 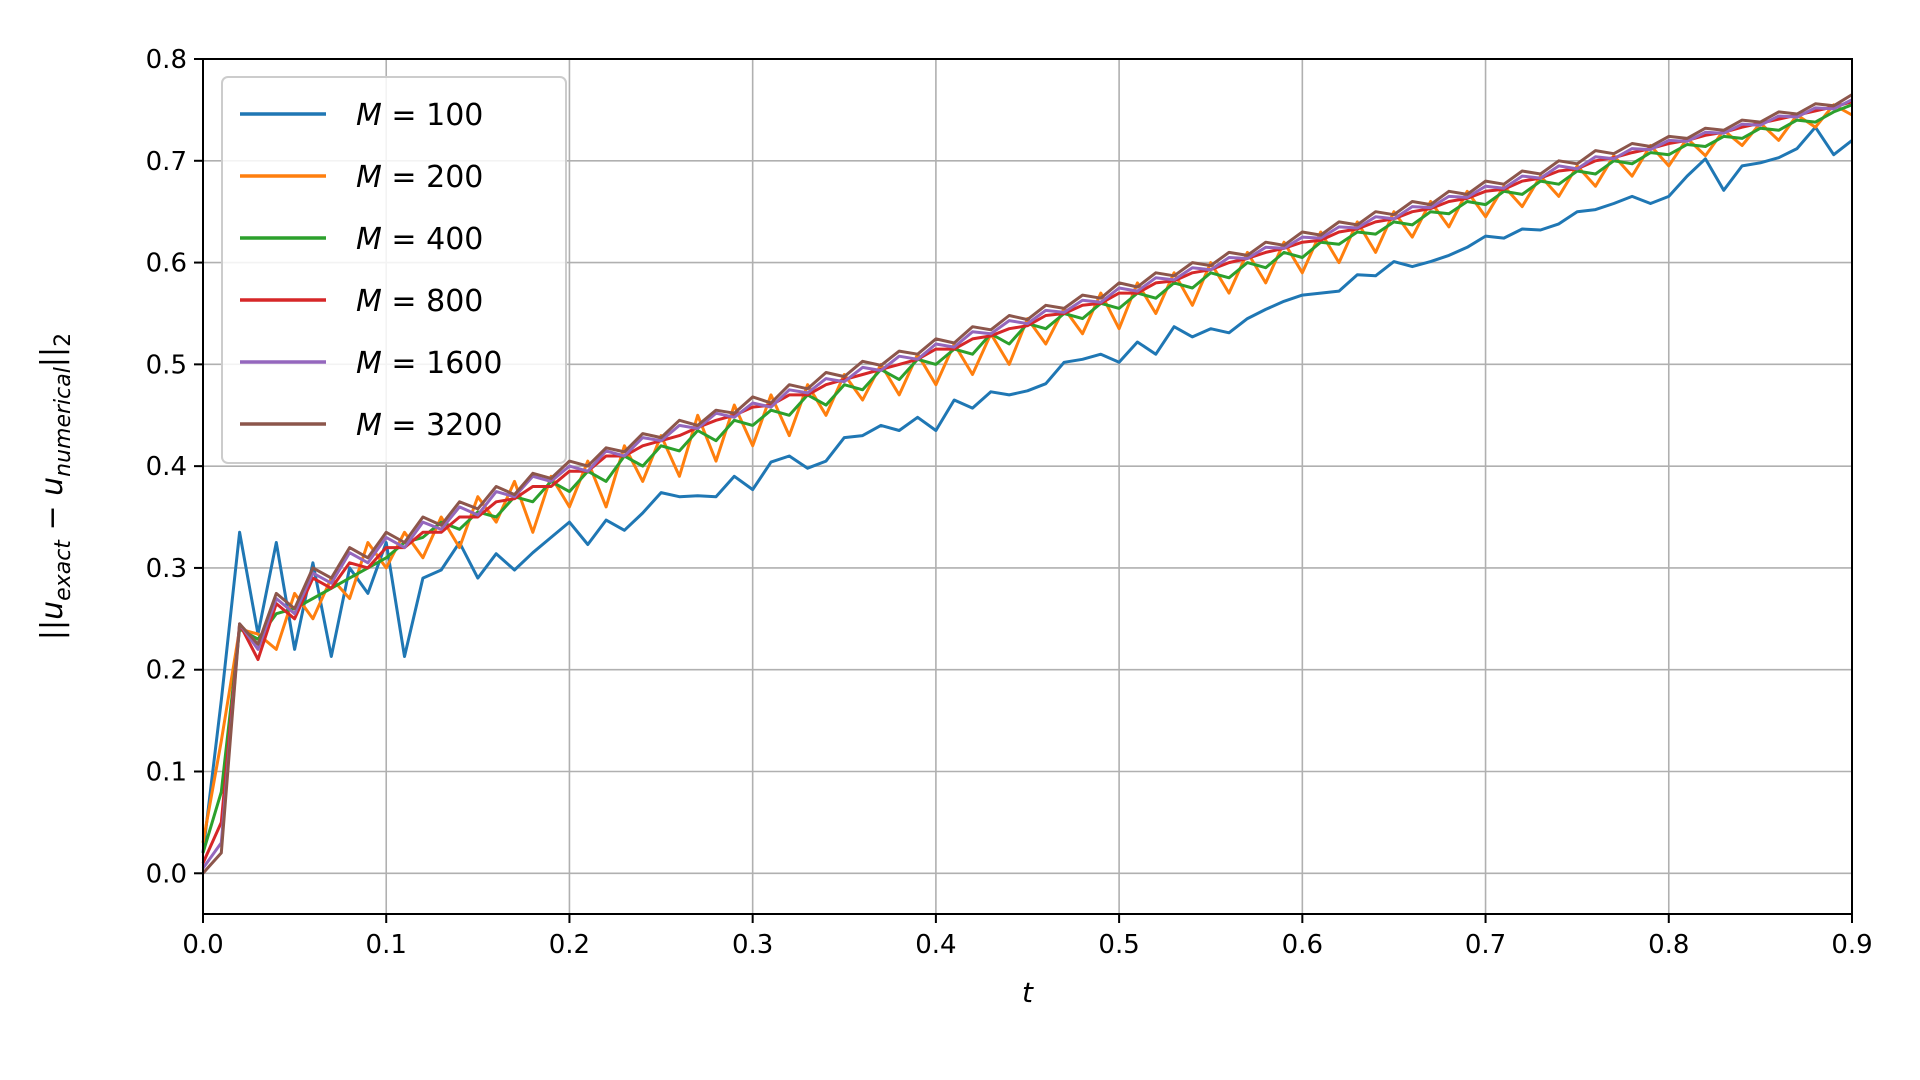 I want to click on legend-box, so click(x=394, y=270).